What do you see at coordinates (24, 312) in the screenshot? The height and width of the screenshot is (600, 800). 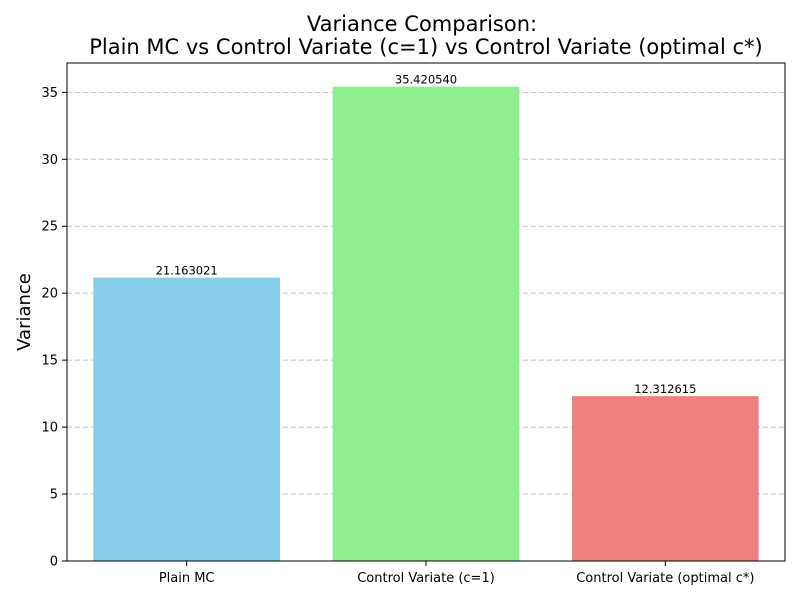 I see `y-axis-label: Variance` at bounding box center [24, 312].